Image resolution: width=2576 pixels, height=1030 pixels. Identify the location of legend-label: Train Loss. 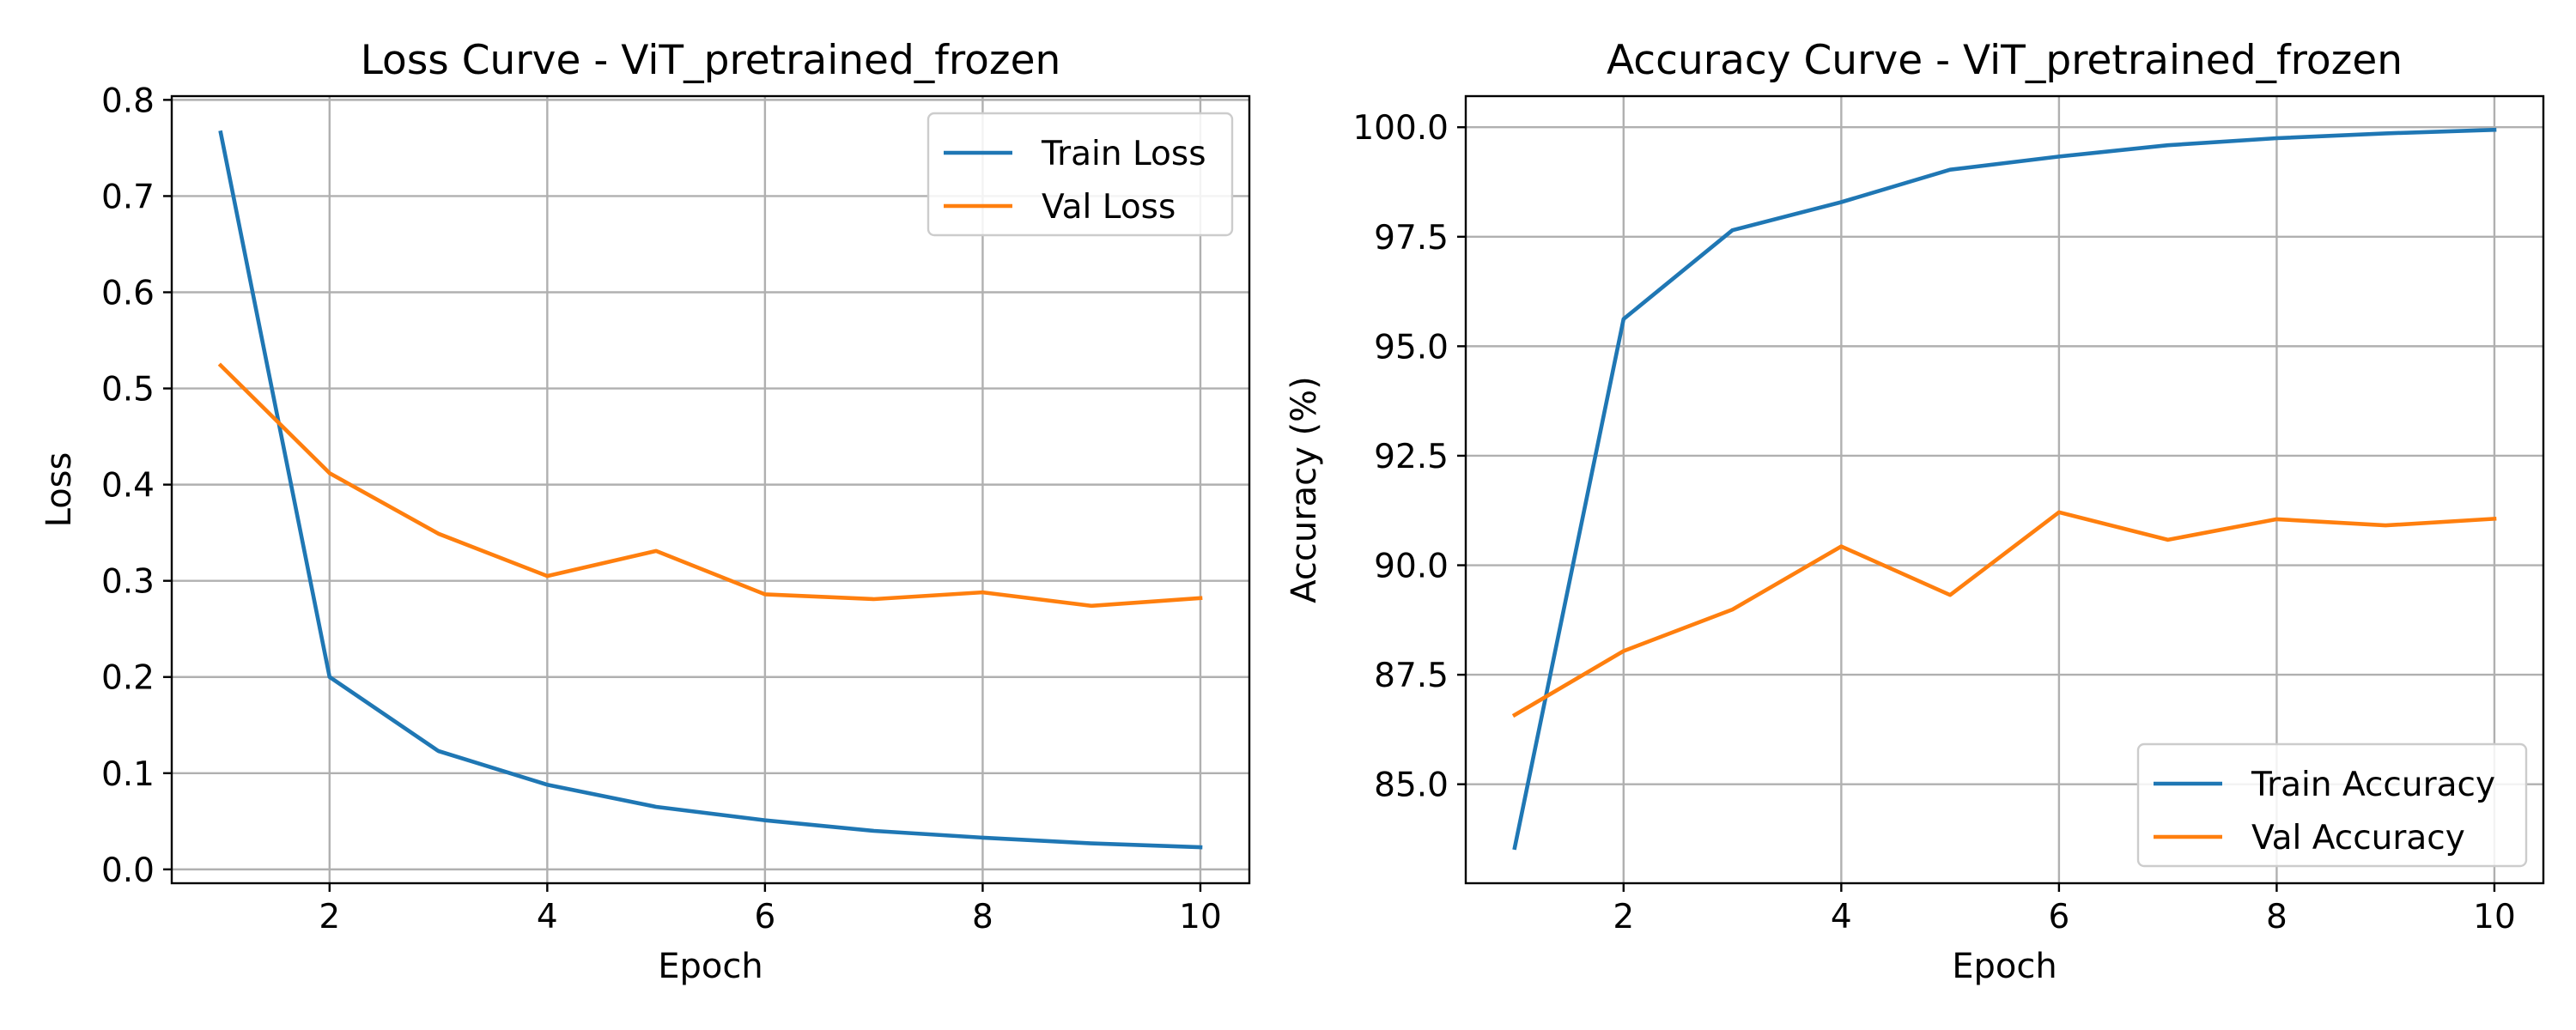
(1123, 154).